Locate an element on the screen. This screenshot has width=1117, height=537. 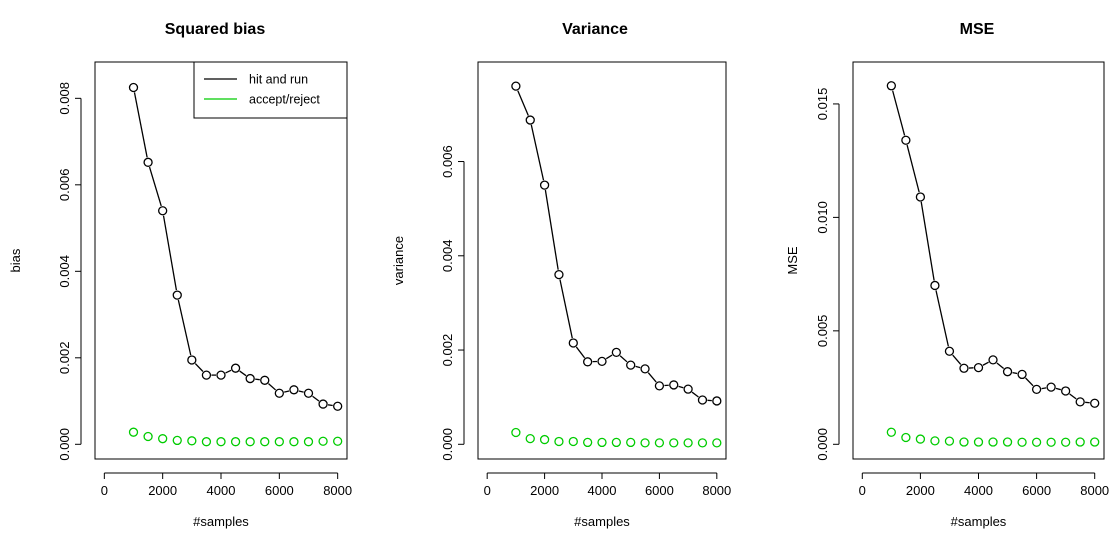
series-hit-and-run is located at coordinates (235, 246).